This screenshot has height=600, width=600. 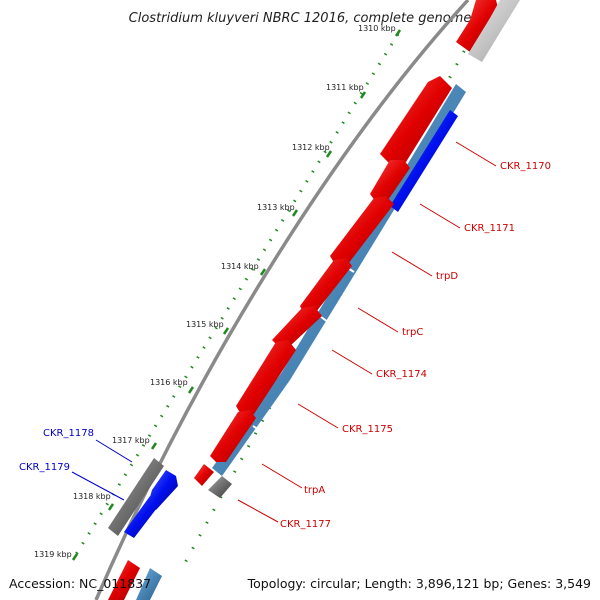 What do you see at coordinates (367, 429) in the screenshot?
I see `gene-label-ckr-1175: CKR_1175` at bounding box center [367, 429].